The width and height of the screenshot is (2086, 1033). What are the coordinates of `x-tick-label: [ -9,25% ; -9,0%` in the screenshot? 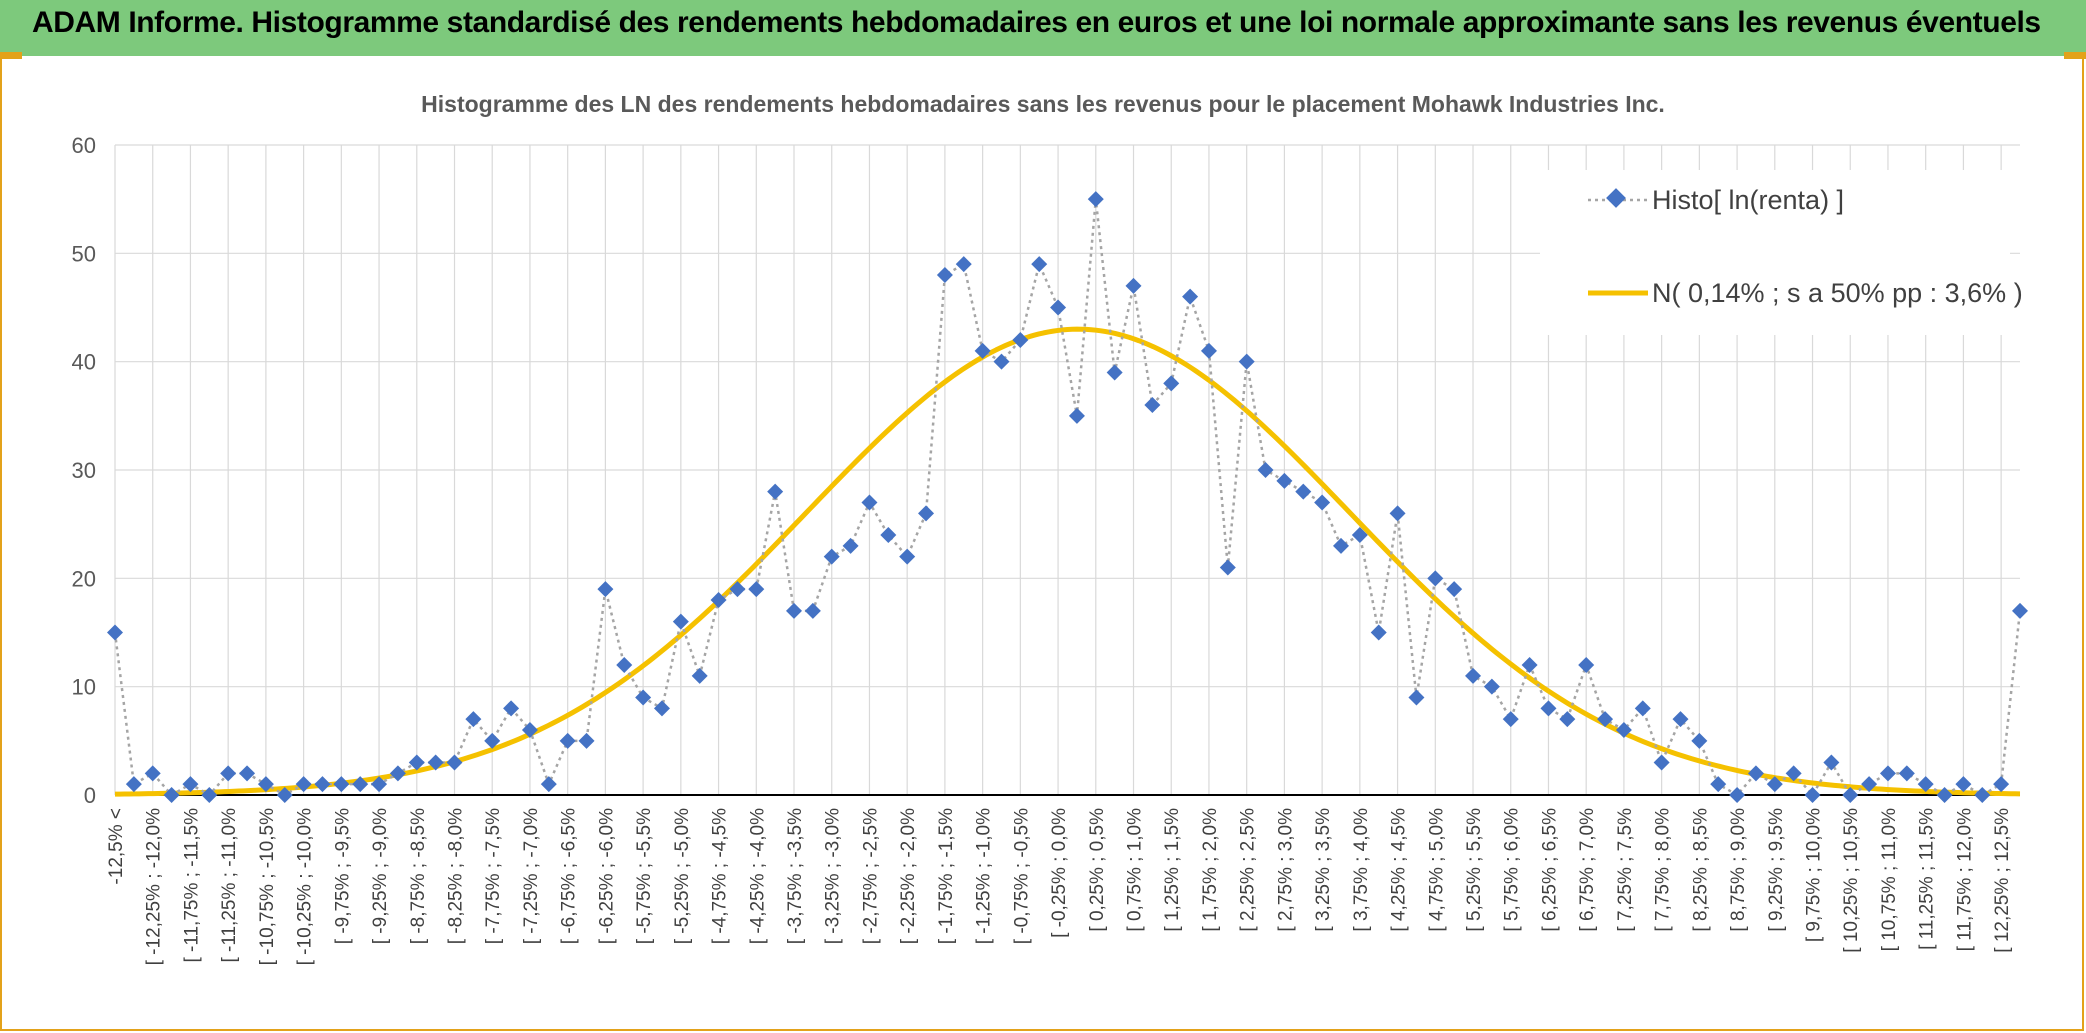 It's located at (380, 876).